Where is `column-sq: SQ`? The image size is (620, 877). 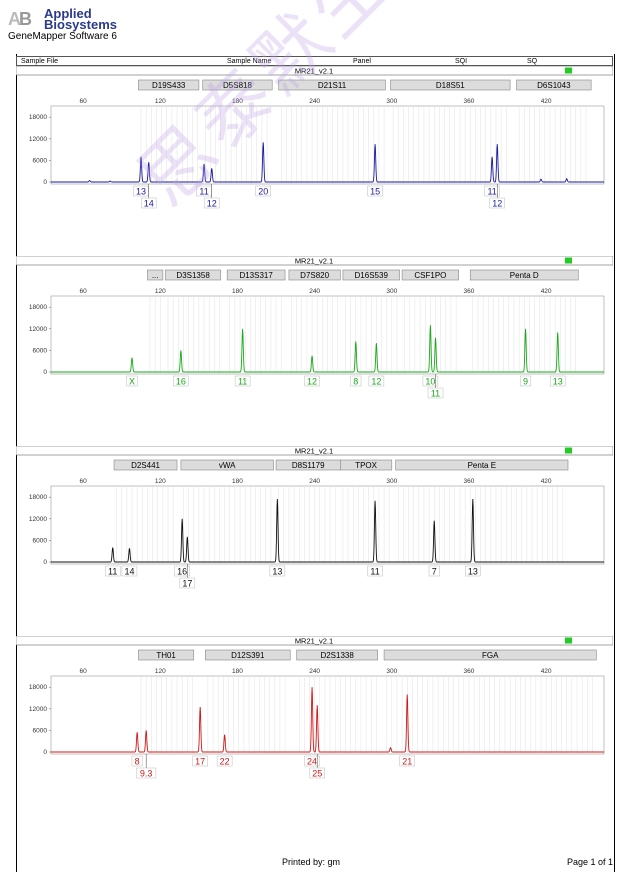
column-sq: SQ is located at coordinates (532, 61).